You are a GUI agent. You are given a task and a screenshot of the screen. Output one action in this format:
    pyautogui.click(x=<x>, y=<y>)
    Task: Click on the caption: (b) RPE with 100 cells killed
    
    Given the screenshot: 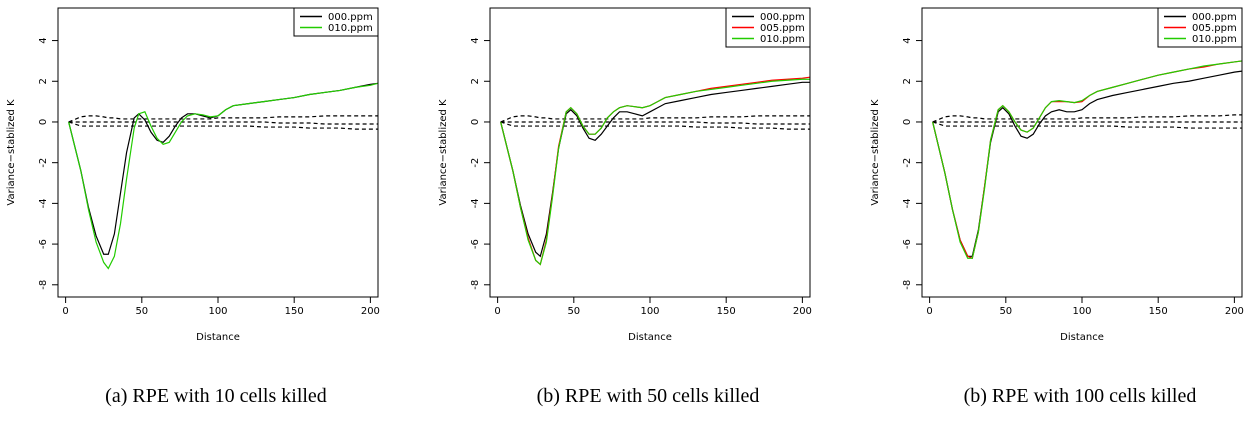 What is the action you would take?
    pyautogui.click(x=1080, y=396)
    